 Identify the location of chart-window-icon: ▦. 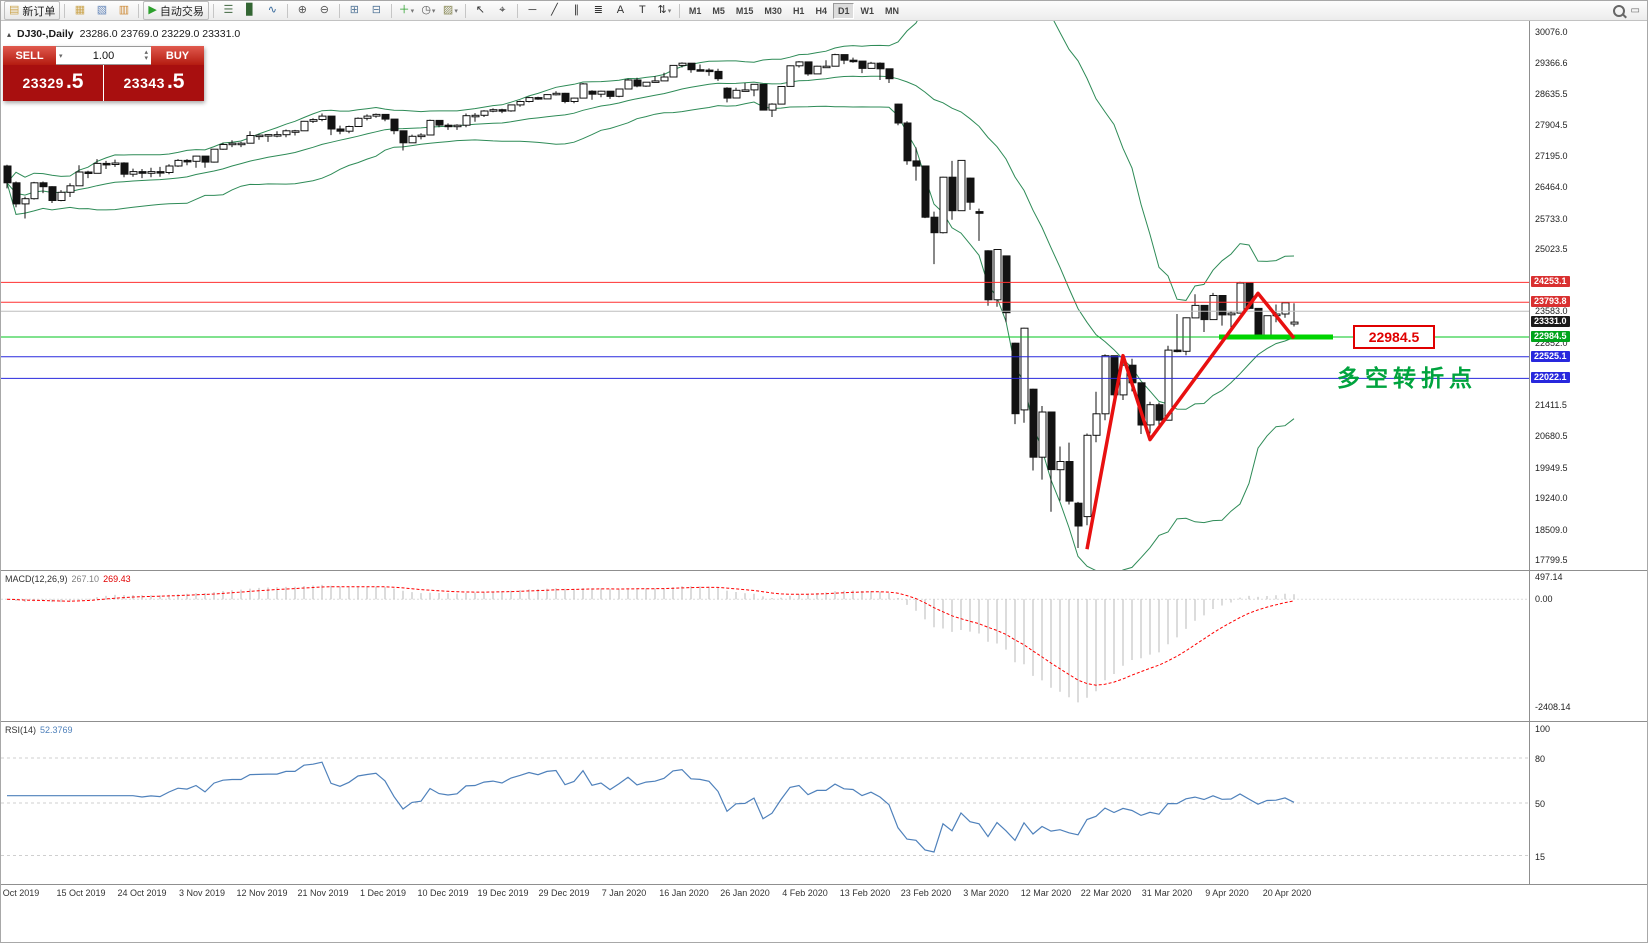
(79, 10).